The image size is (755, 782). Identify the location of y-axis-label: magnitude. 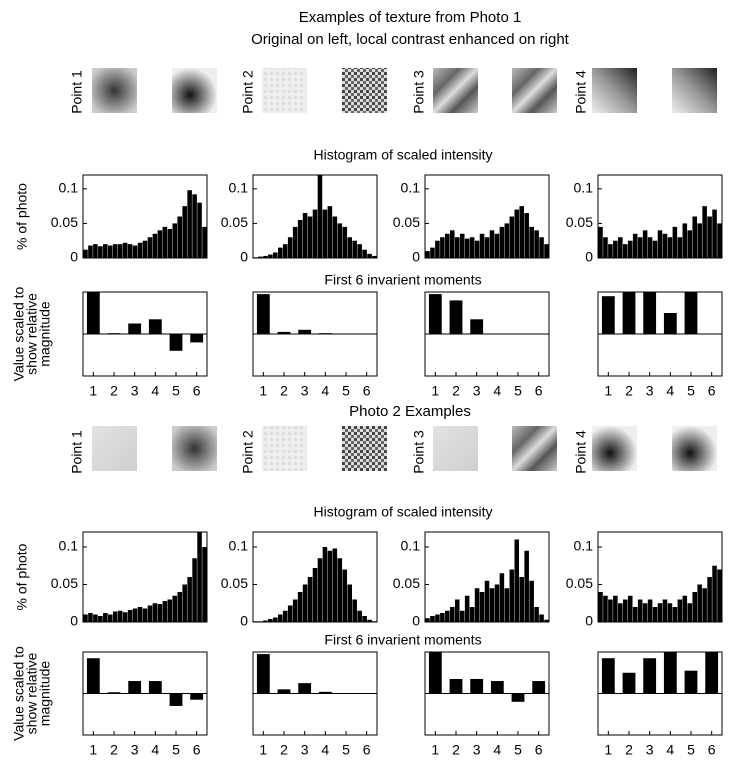
(45, 334).